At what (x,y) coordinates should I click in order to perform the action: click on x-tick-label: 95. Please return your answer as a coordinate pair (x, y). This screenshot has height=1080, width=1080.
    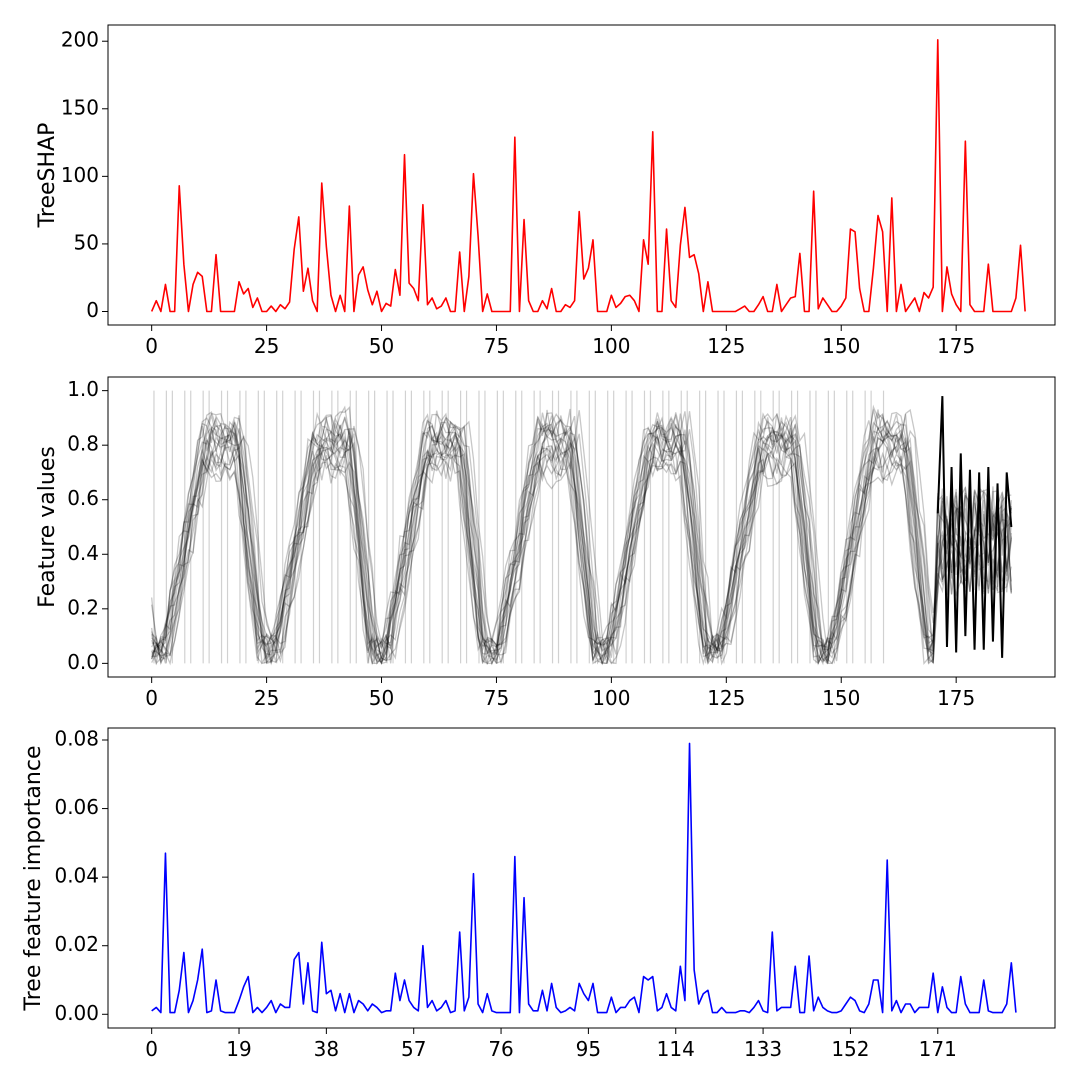
    Looking at the image, I should click on (588, 1049).